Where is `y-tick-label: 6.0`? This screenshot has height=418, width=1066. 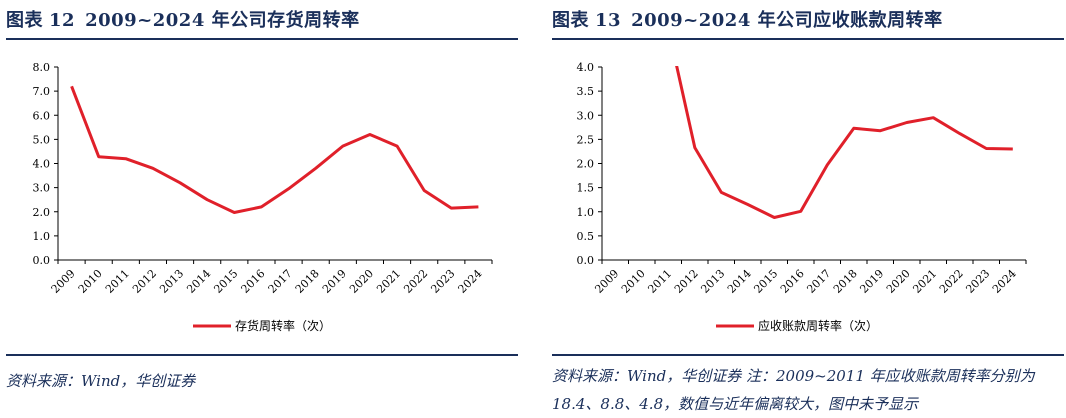 y-tick-label: 6.0 is located at coordinates (42, 115).